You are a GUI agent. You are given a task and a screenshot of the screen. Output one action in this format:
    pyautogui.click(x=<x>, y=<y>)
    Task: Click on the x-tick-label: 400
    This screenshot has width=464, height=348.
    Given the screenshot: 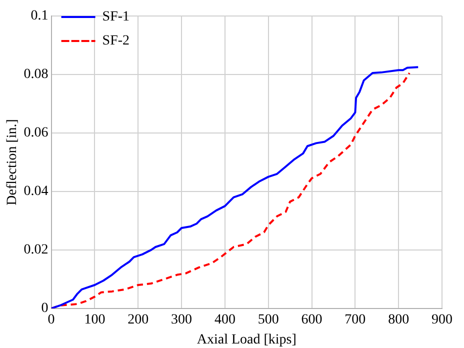 What is the action you would take?
    pyautogui.click(x=225, y=320)
    